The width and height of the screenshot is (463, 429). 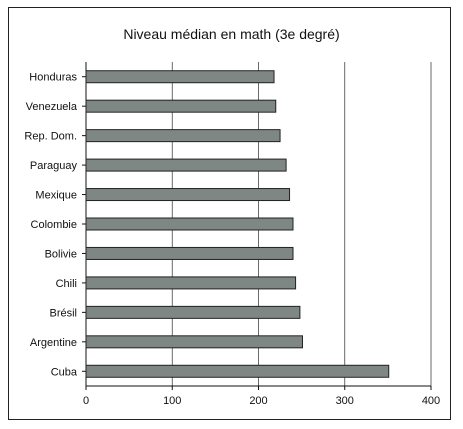 What do you see at coordinates (431, 401) in the screenshot?
I see `x-tick-label: 400` at bounding box center [431, 401].